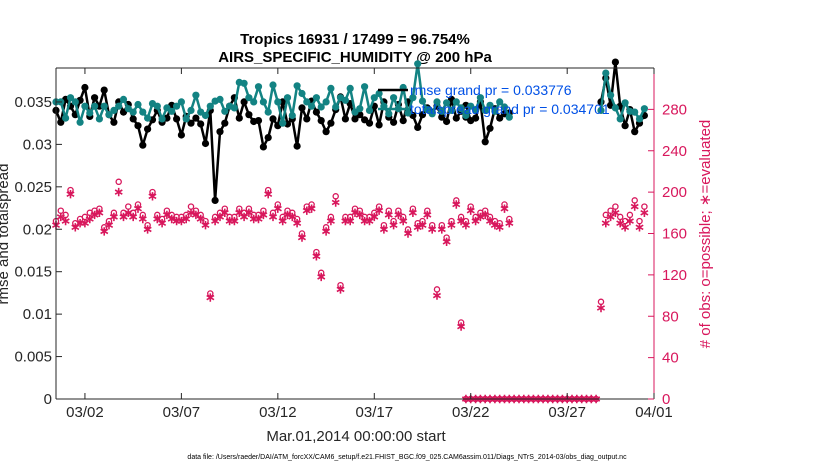  Describe the element at coordinates (705, 234) in the screenshot. I see `y2-axis-label: # of obs: o=possible; ∗=evaluated` at that location.